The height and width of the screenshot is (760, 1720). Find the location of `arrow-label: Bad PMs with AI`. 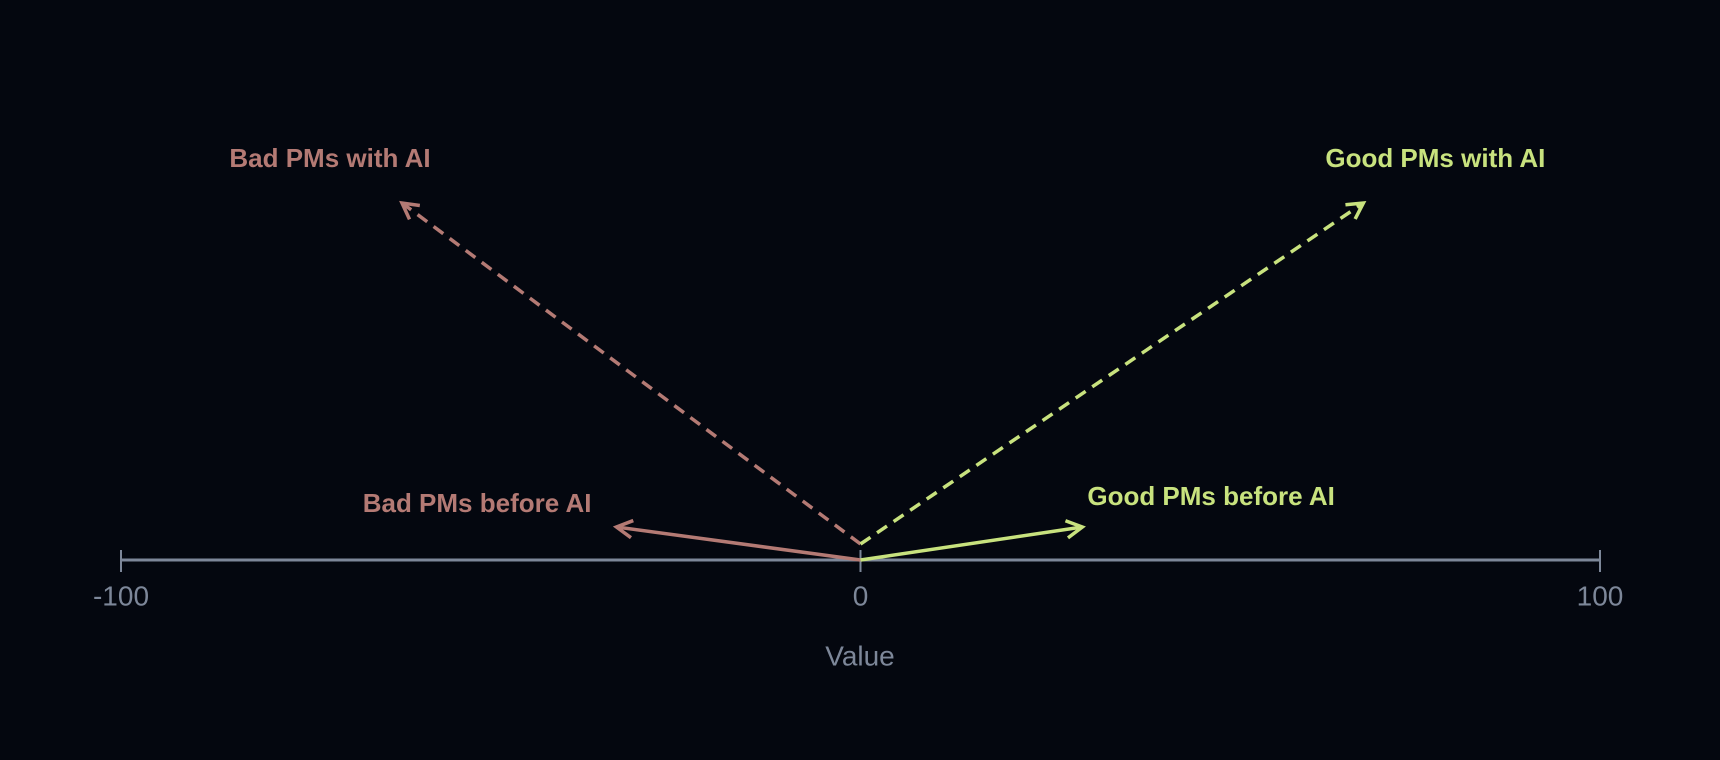

arrow-label: Bad PMs with AI is located at coordinates (329, 158).